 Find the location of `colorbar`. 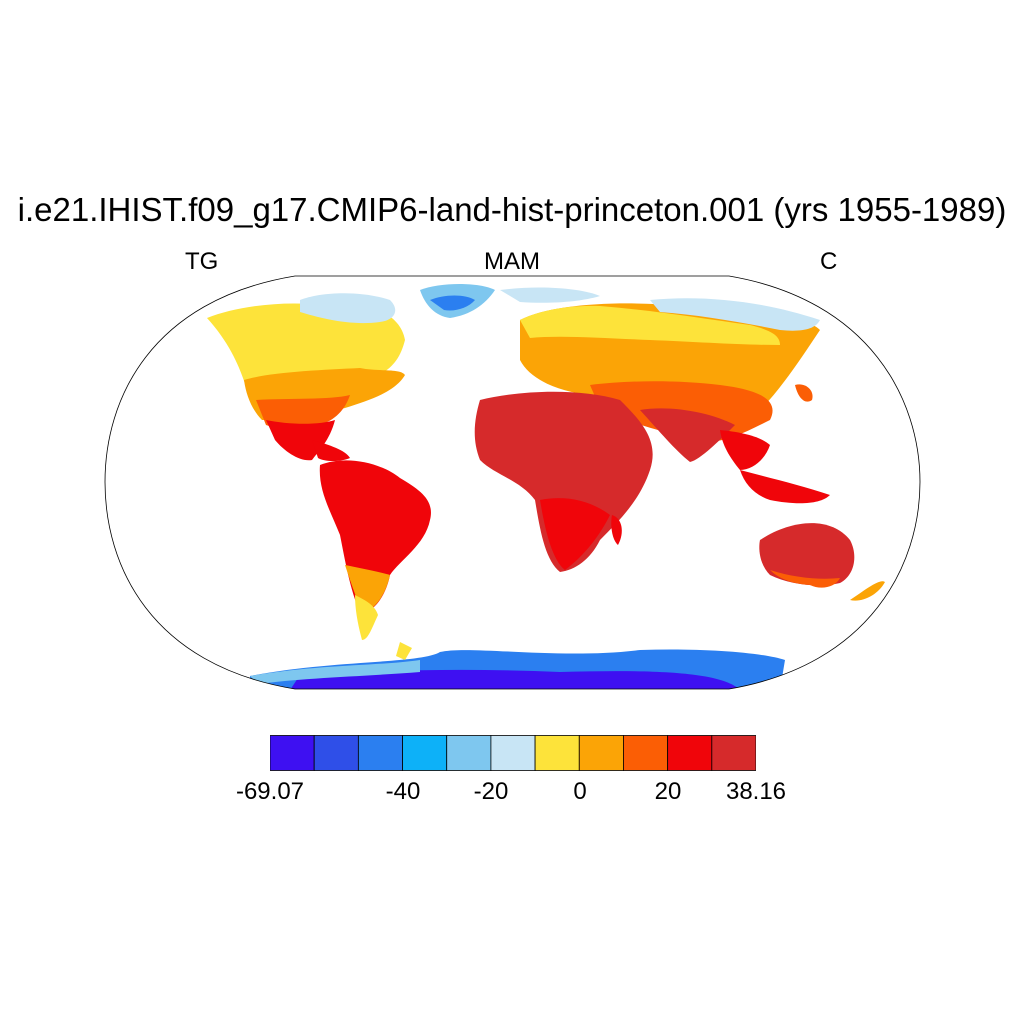

colorbar is located at coordinates (513, 753).